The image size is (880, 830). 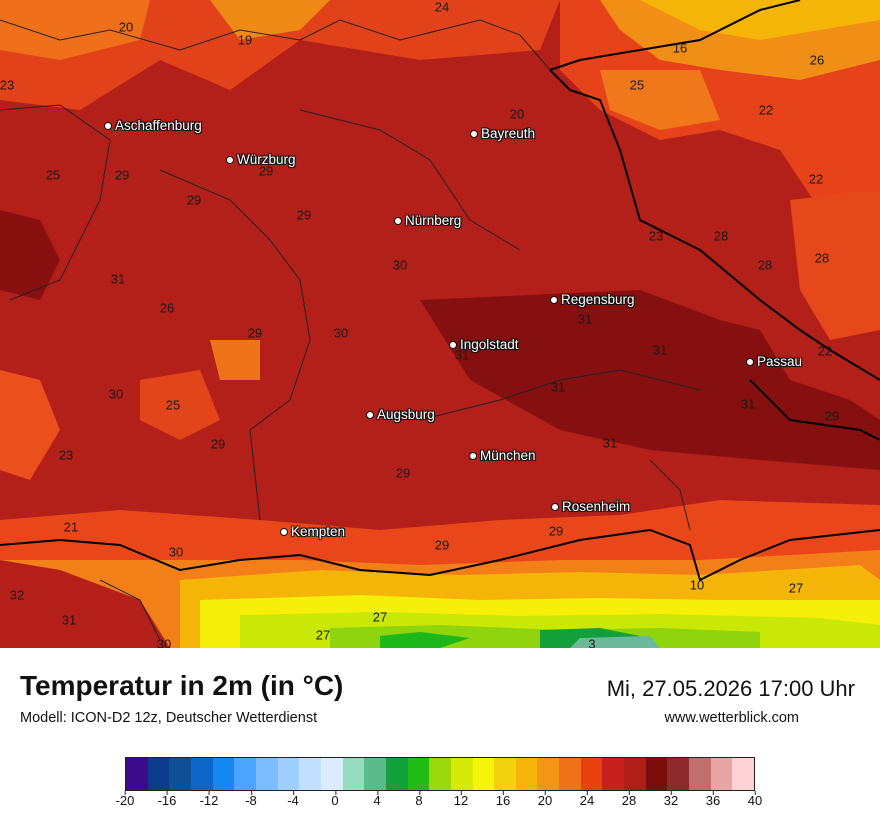 I want to click on city-augsburg: Augsburg, so click(x=400, y=414).